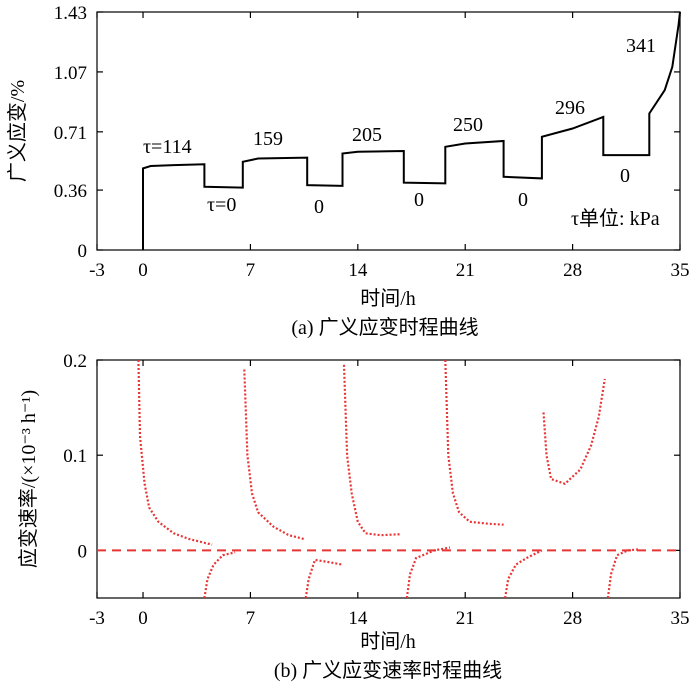 Image resolution: width=700 pixels, height=693 pixels. I want to click on panel-a-unit-note: τ单位: kPa, so click(615, 218).